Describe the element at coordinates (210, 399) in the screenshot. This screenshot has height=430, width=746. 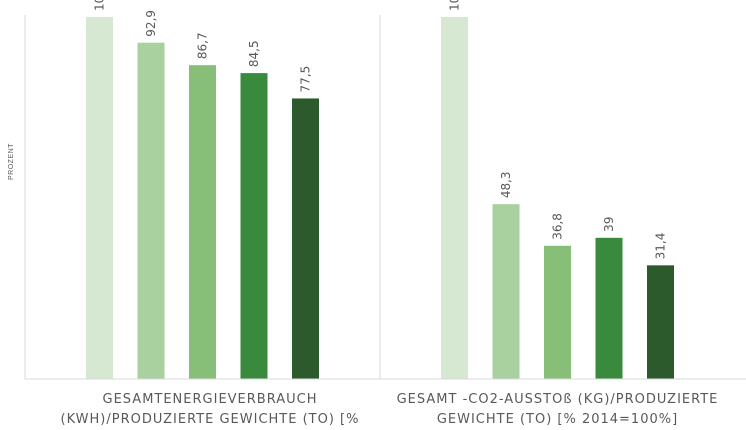
I see `category-label-line: GESAMTENERGIEVERBRAUCH` at that location.